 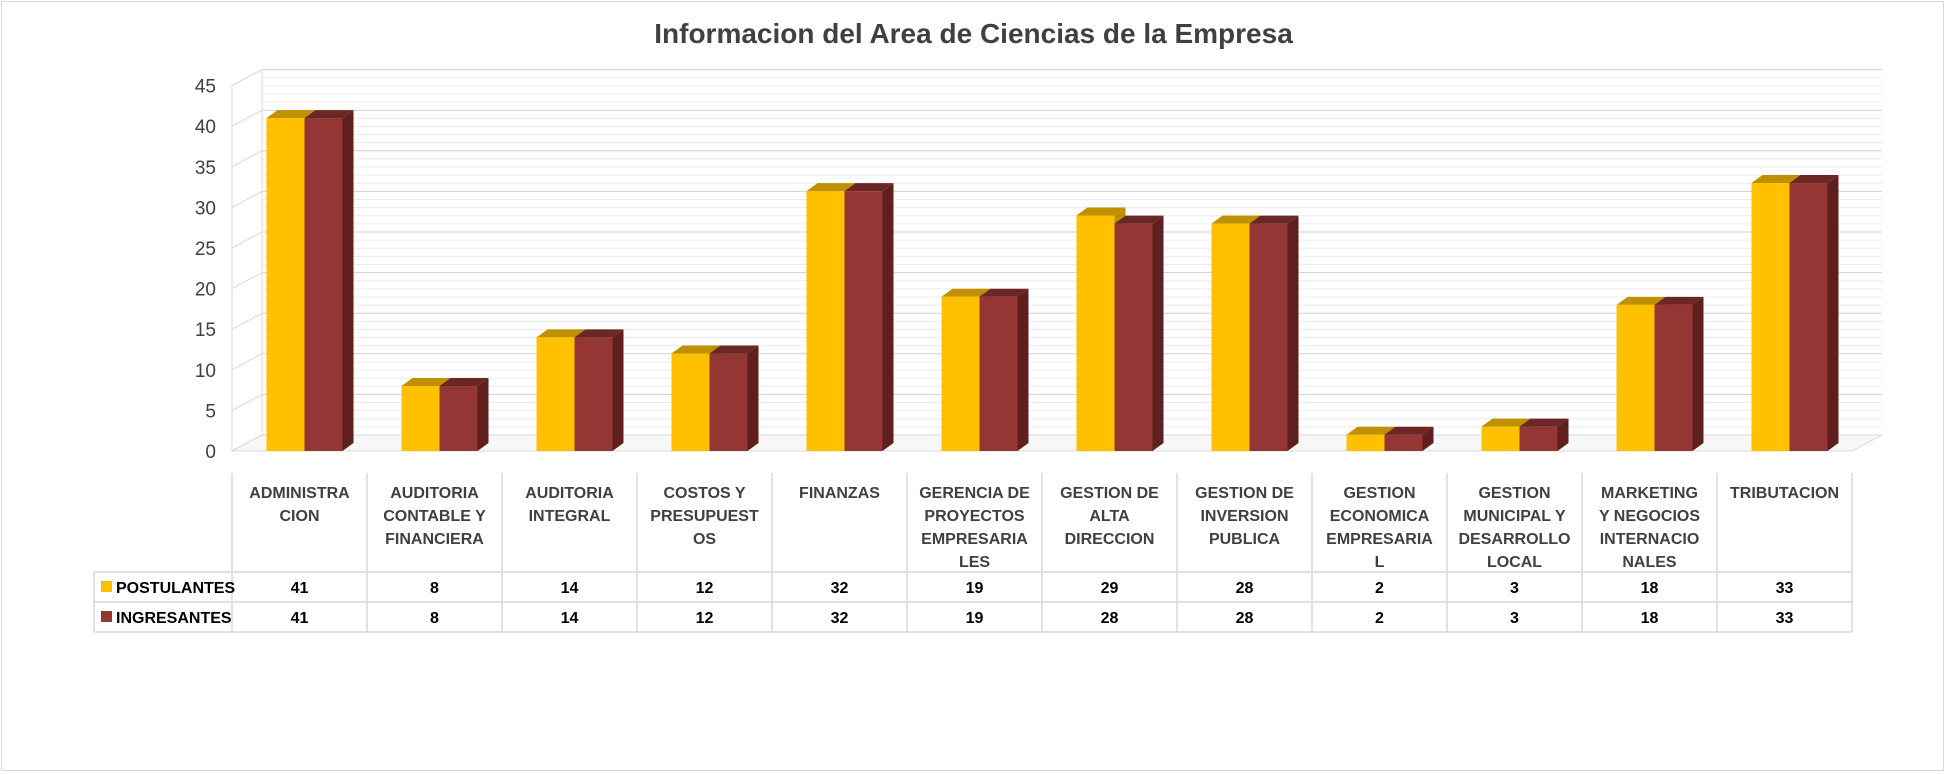 What do you see at coordinates (1650, 539) in the screenshot?
I see `category-label-line: INTERNACIO` at bounding box center [1650, 539].